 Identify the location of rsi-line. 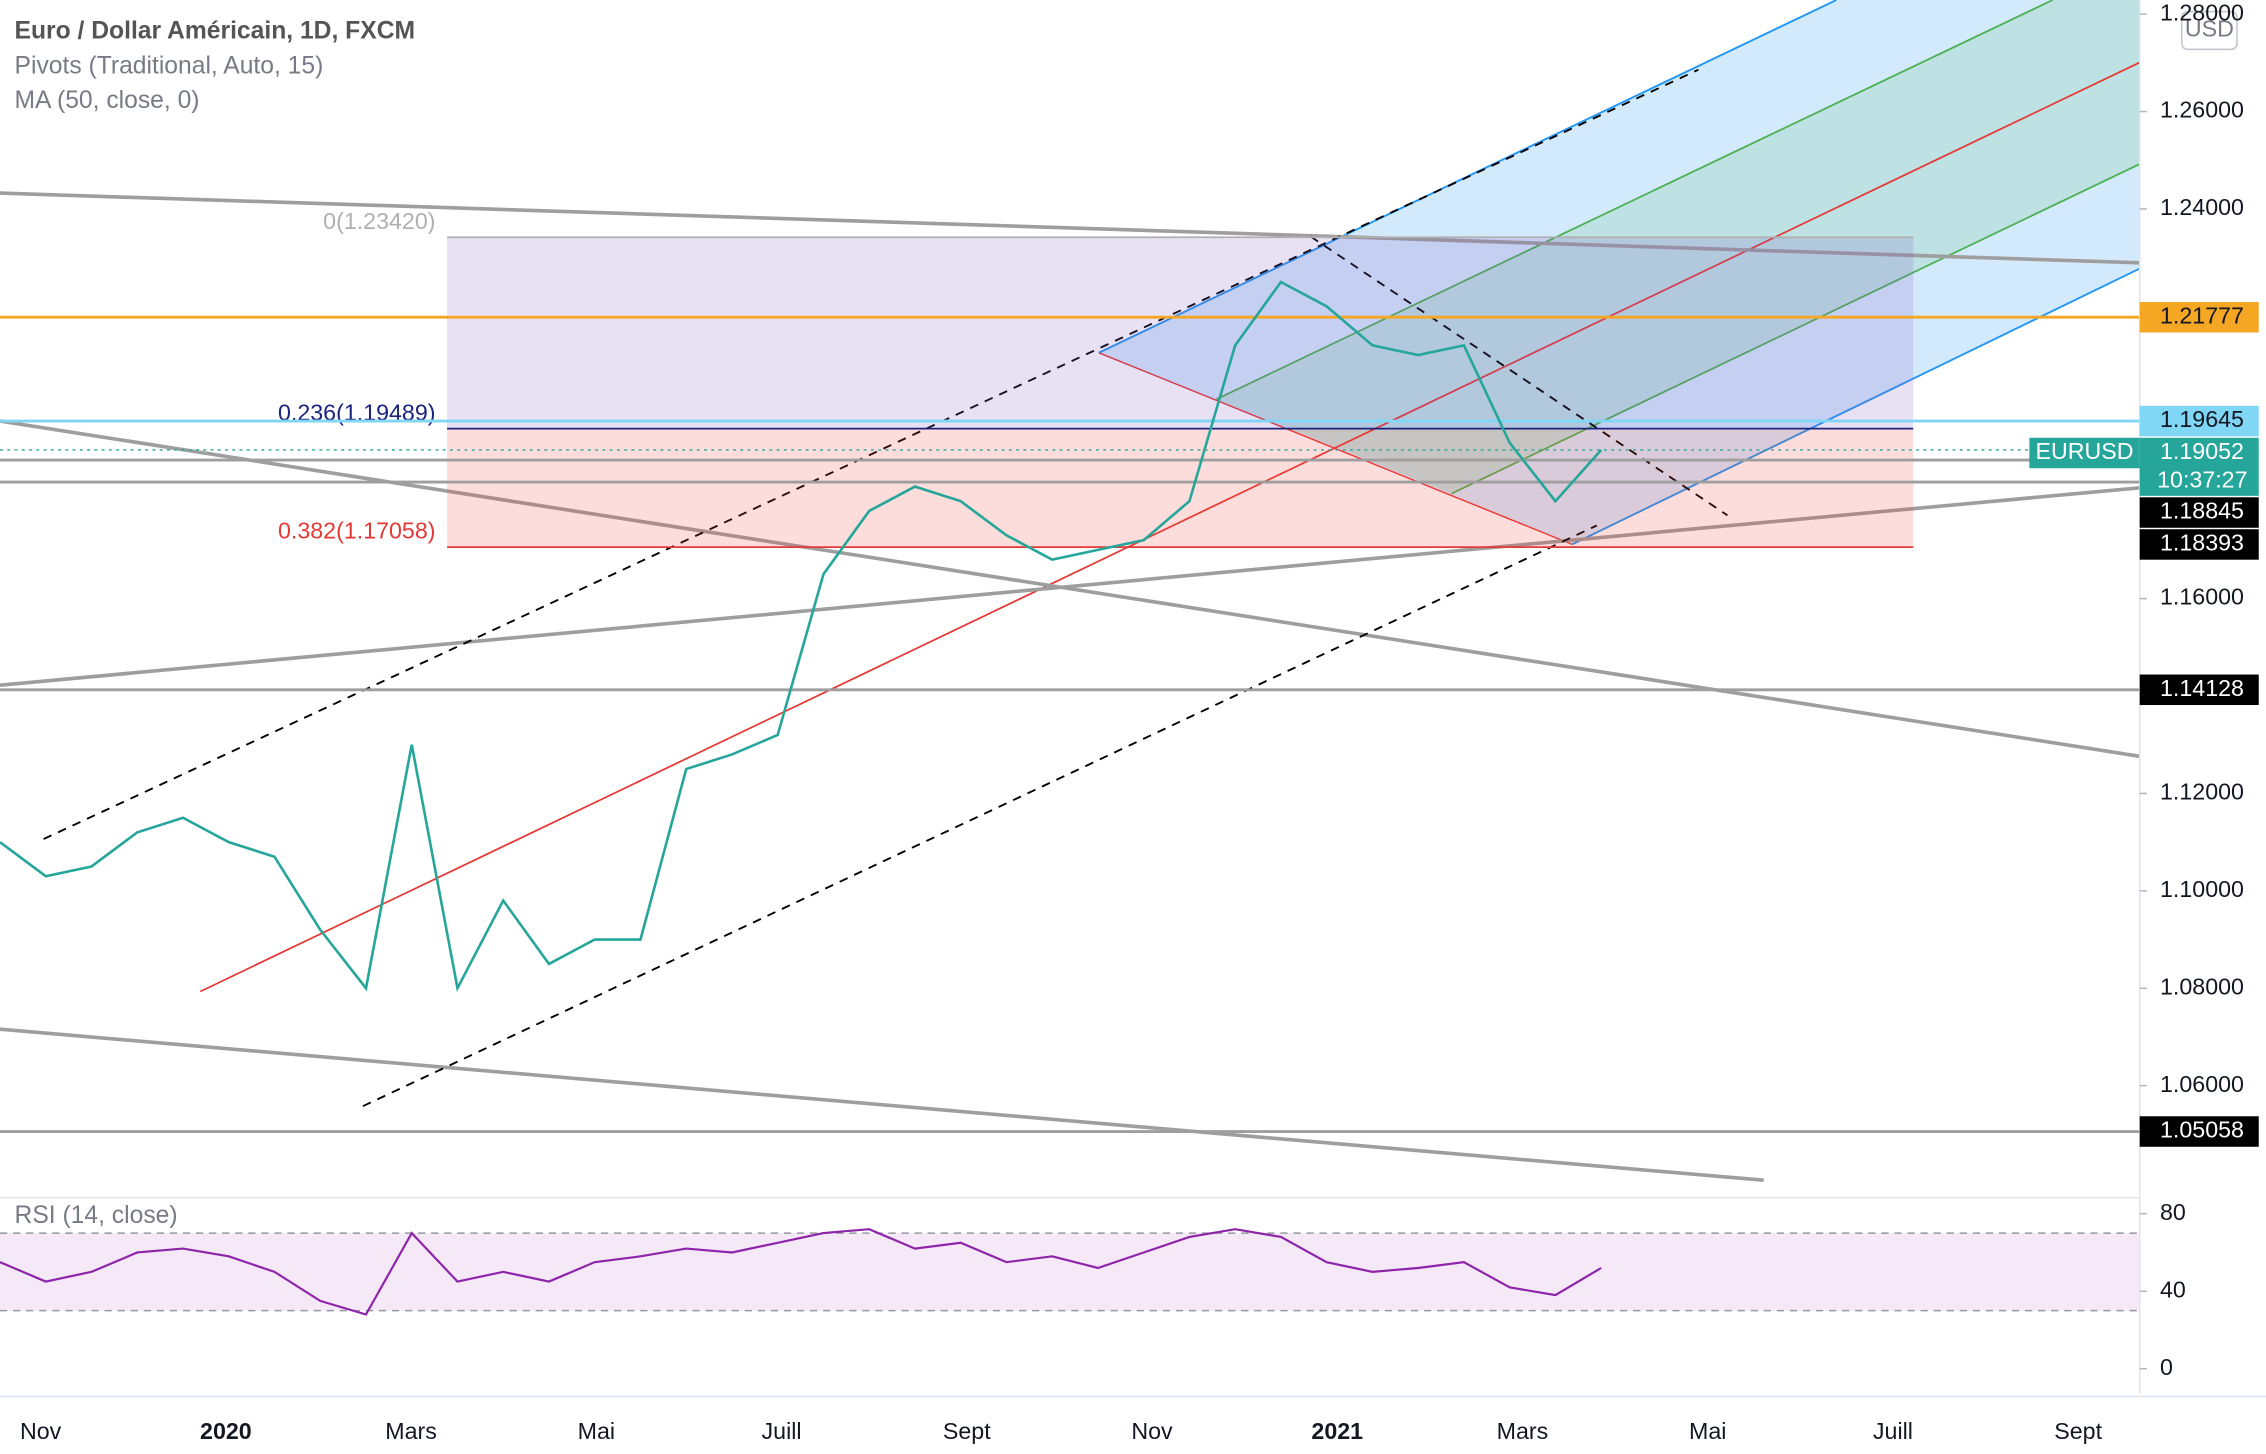
(801, 1272).